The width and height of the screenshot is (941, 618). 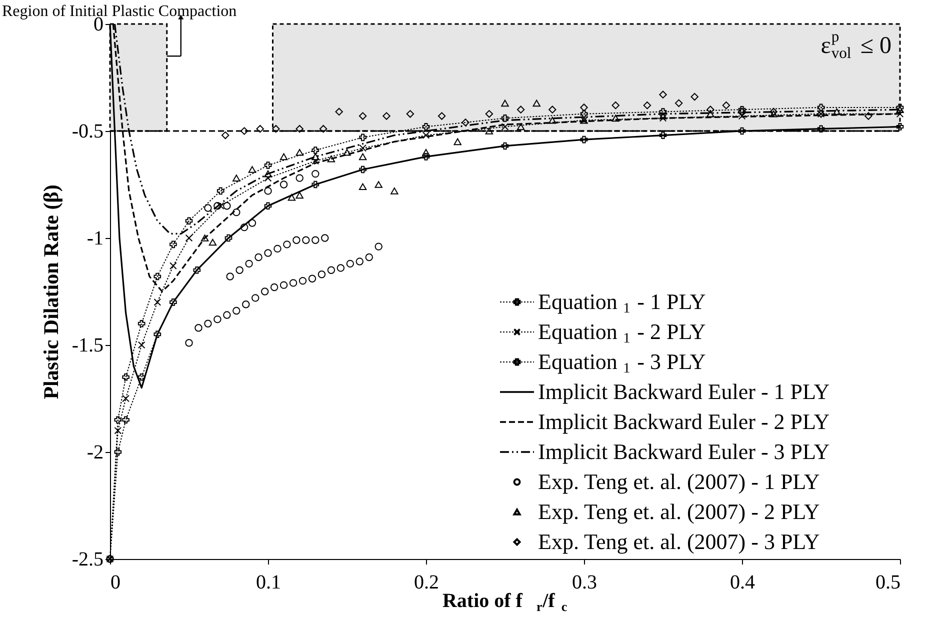 What do you see at coordinates (95, 453) in the screenshot?
I see `y-tick-label: -2` at bounding box center [95, 453].